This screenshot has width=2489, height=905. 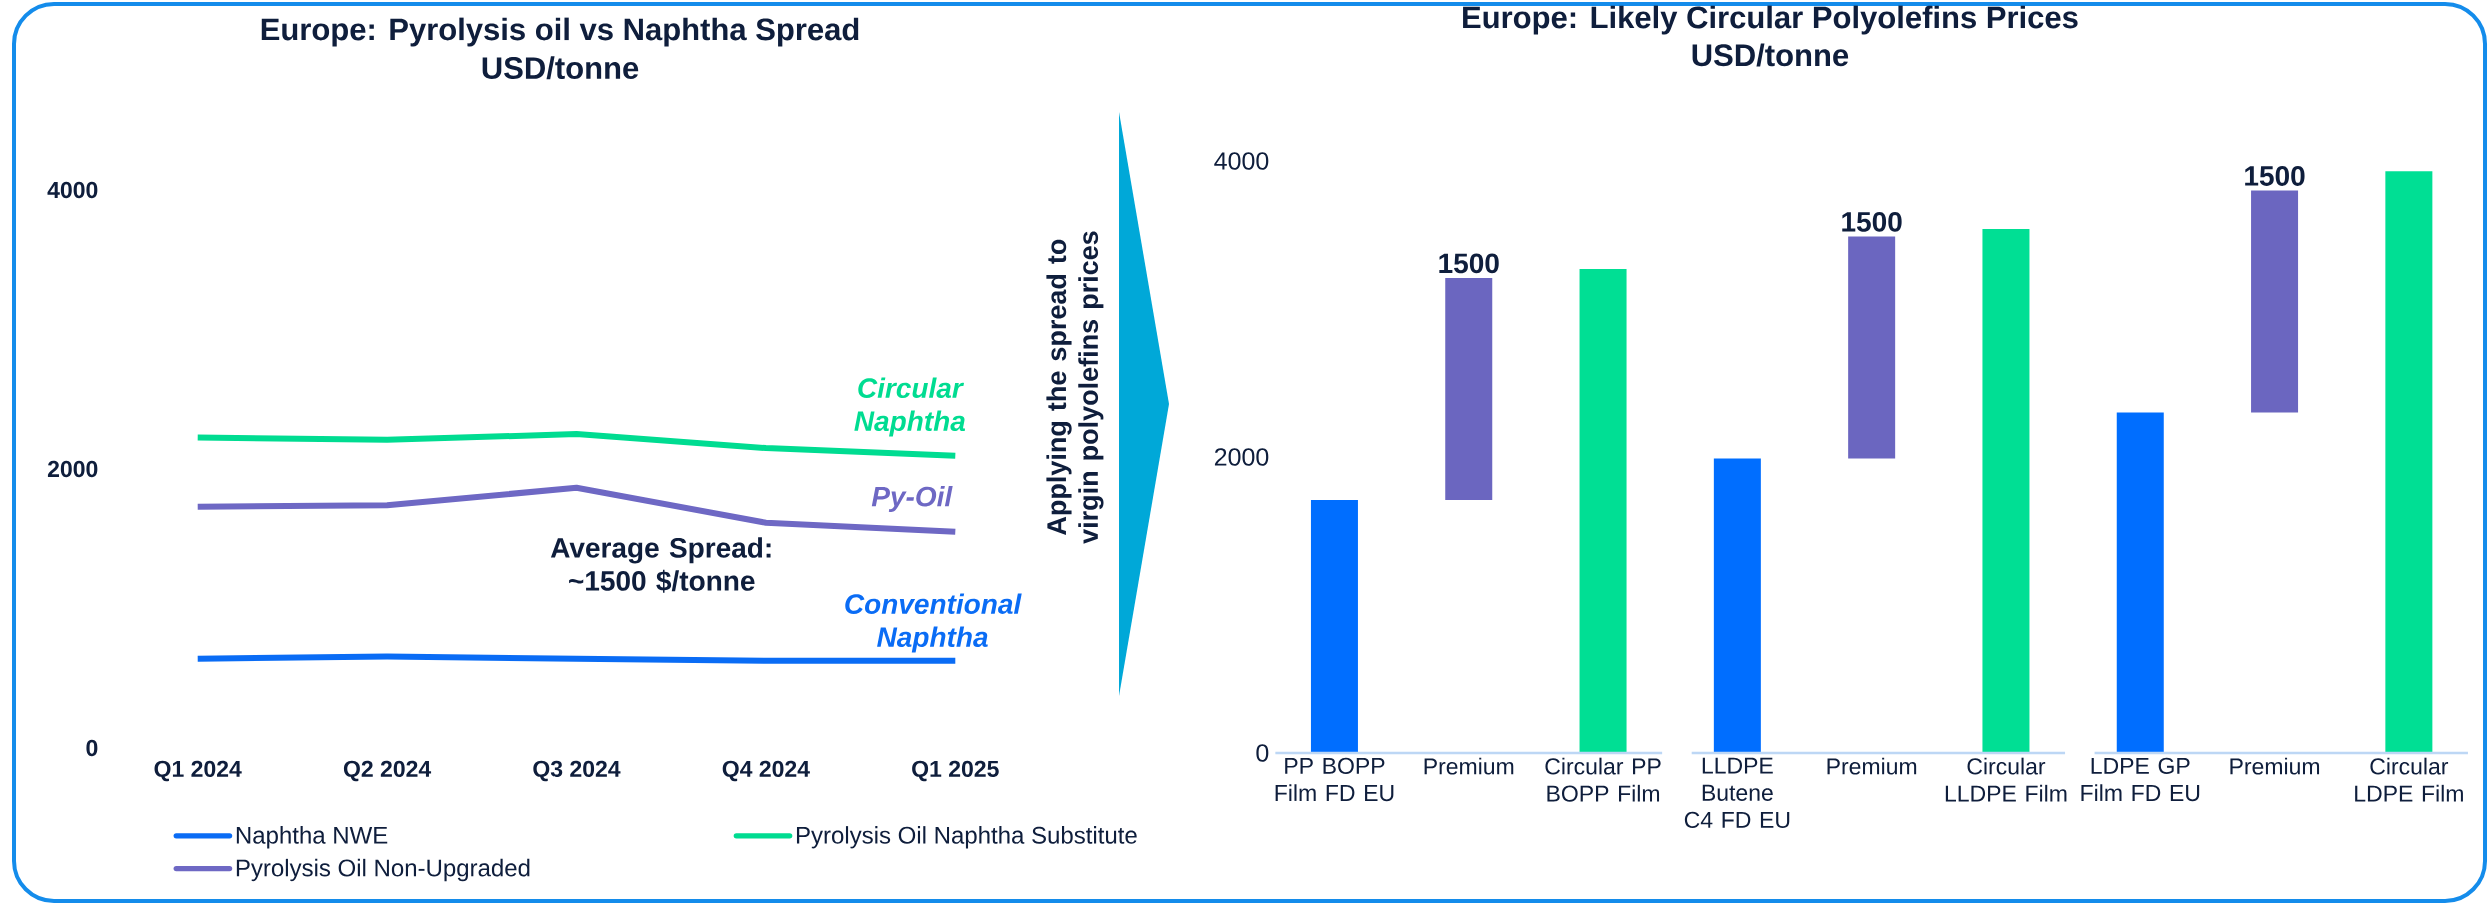 I want to click on legend-label: Pyrolysis Oil Naphtha Substitute, so click(x=966, y=837).